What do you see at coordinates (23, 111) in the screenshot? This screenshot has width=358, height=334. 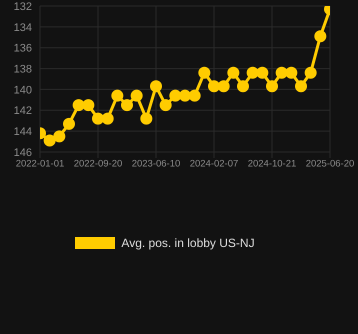 I see `y-tick-label: 142` at bounding box center [23, 111].